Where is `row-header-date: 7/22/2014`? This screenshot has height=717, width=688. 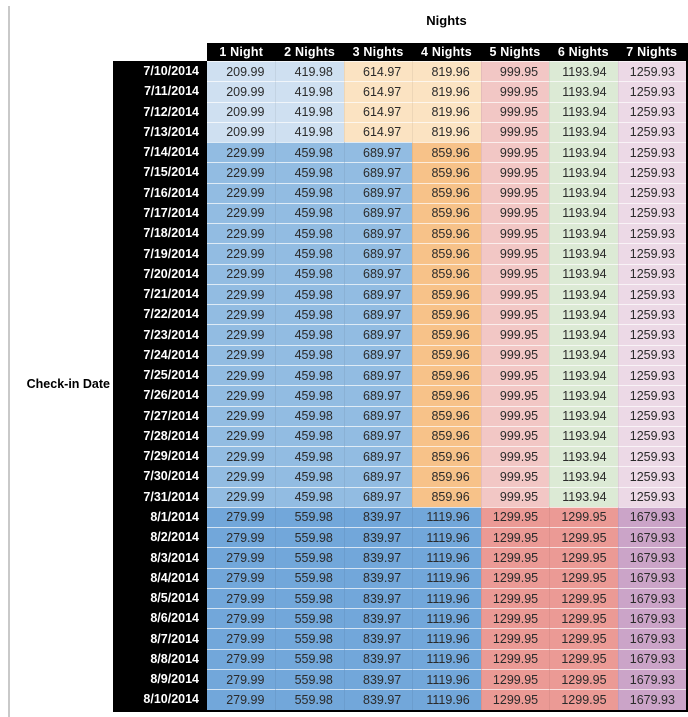 row-header-date: 7/22/2014 is located at coordinates (160, 314).